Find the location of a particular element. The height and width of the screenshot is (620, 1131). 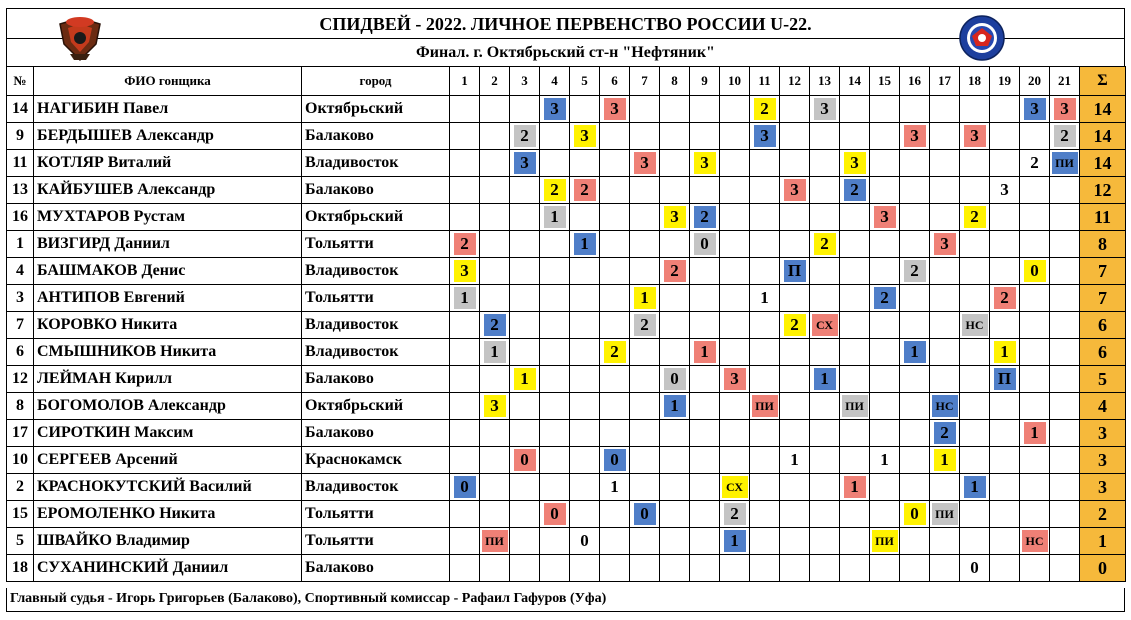

rider-city: Тольятти is located at coordinates (375, 244).